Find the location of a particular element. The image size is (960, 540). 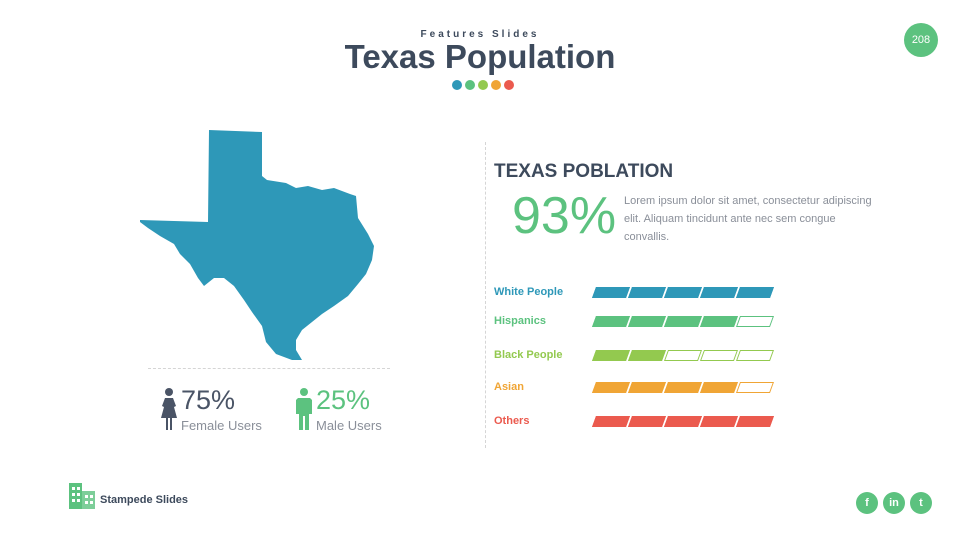

building-icon is located at coordinates (82, 496).